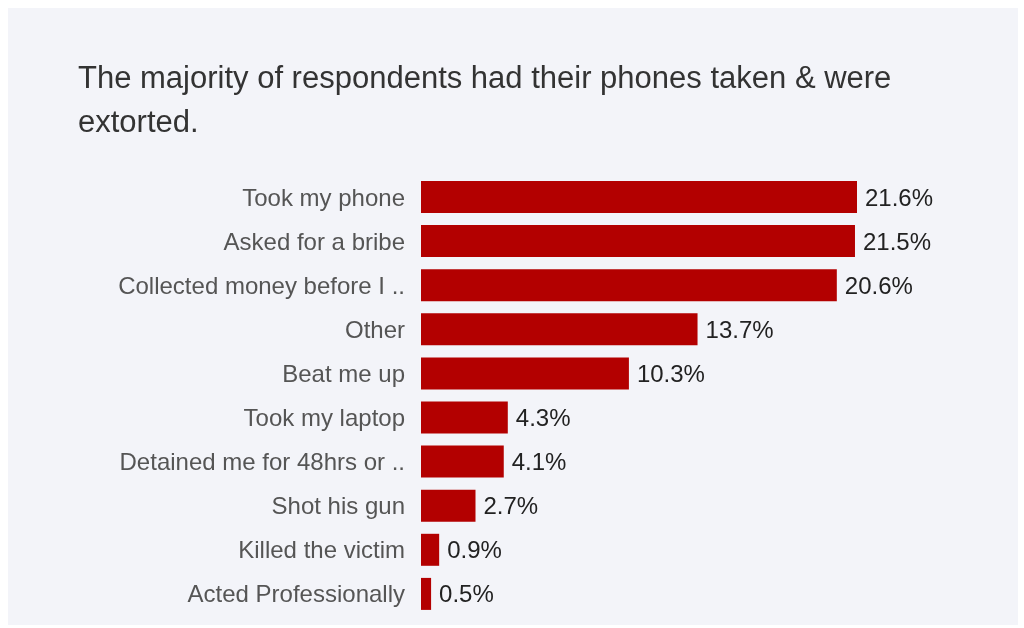 This screenshot has height=628, width=1024. Describe the element at coordinates (314, 241) in the screenshot. I see `y-tick-label: Asked for a bribe` at that location.